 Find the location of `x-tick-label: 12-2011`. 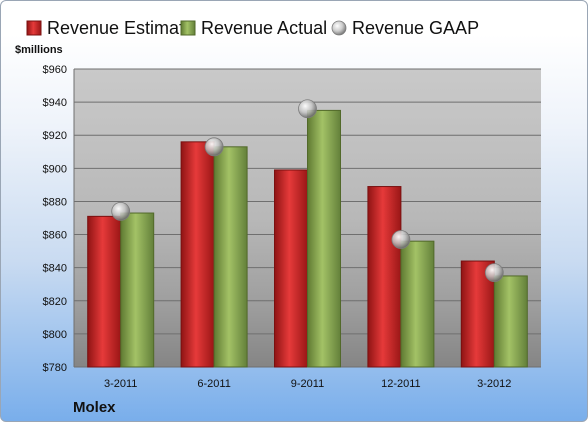

x-tick-label: 12-2011 is located at coordinates (401, 384).